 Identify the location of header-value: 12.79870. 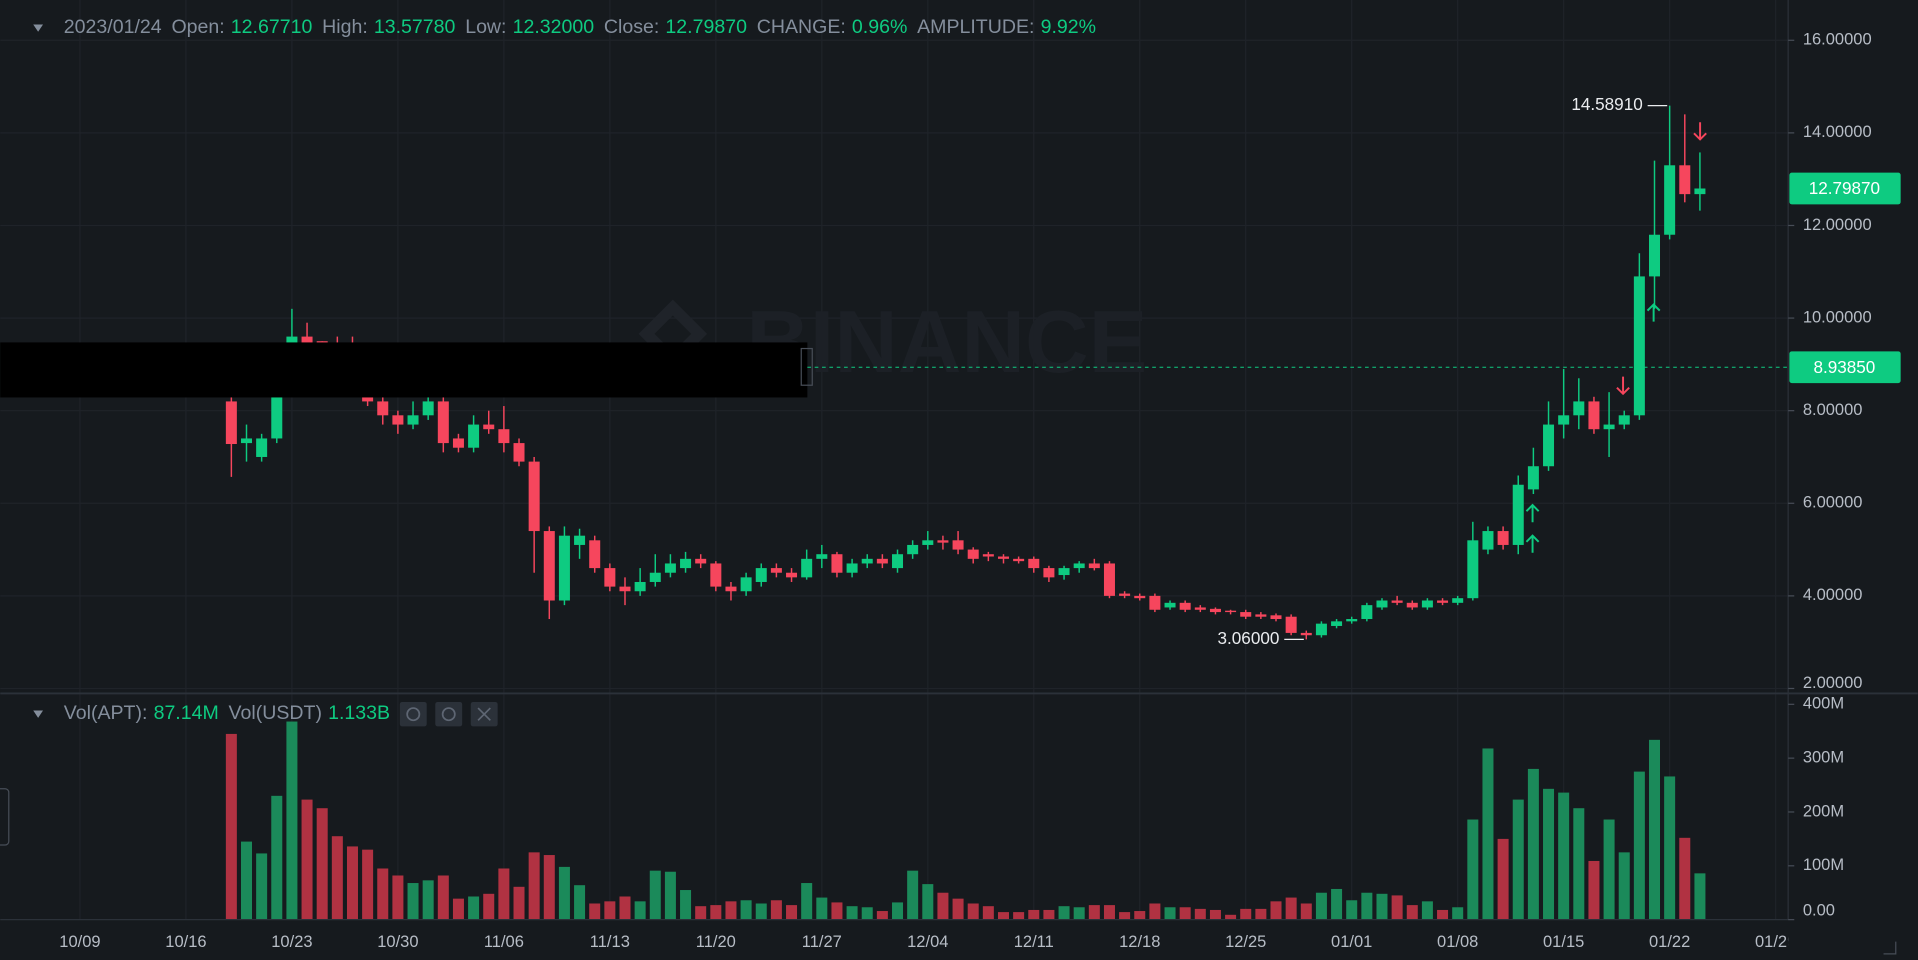
(706, 27).